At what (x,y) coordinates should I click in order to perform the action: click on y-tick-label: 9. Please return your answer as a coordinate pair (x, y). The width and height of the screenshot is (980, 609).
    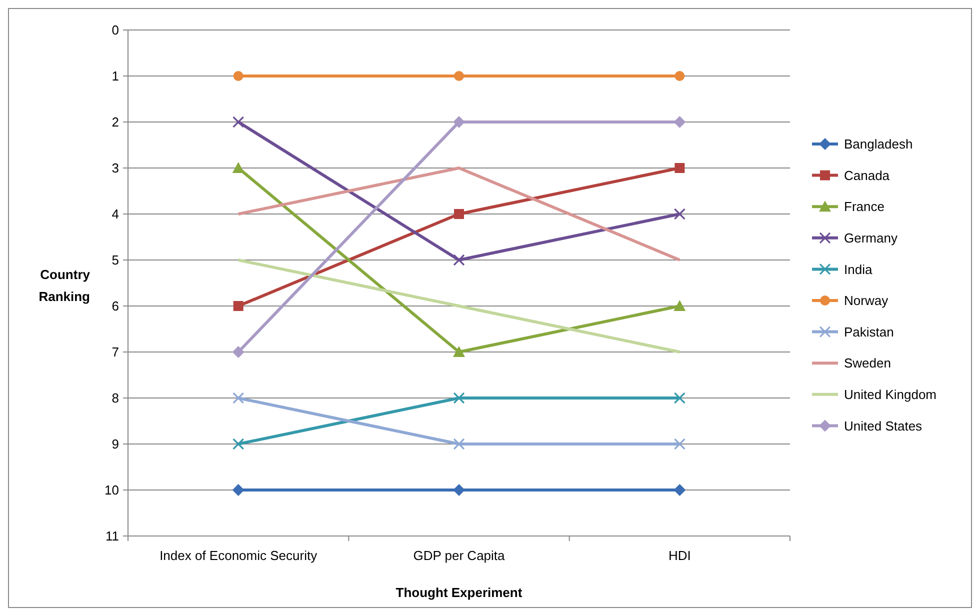
    Looking at the image, I should click on (115, 444).